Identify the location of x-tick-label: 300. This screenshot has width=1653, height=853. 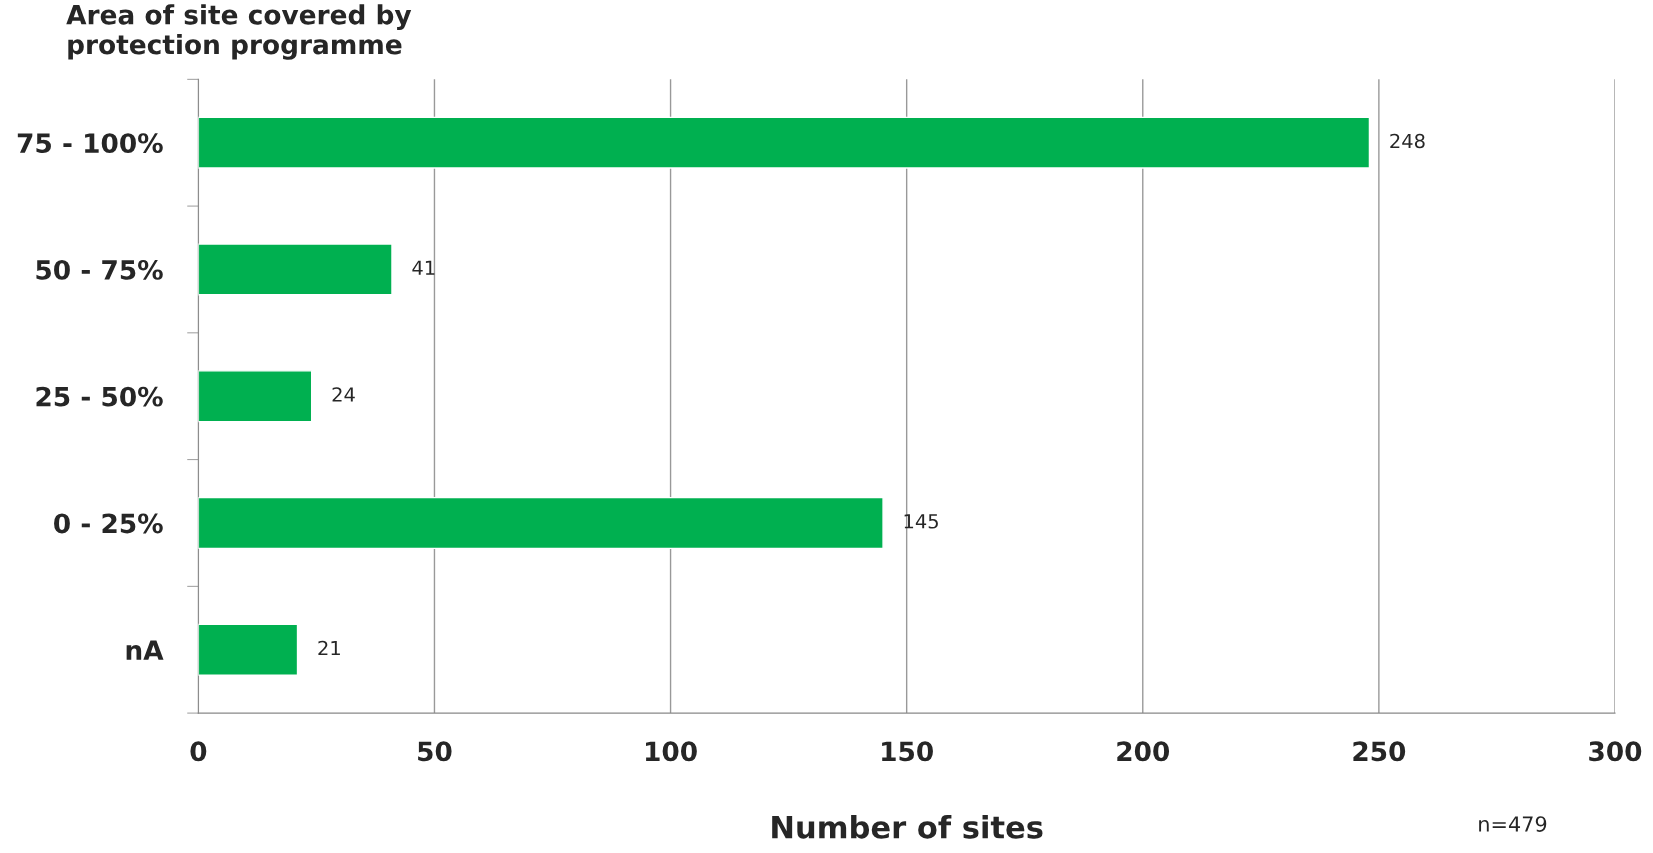
(1615, 751).